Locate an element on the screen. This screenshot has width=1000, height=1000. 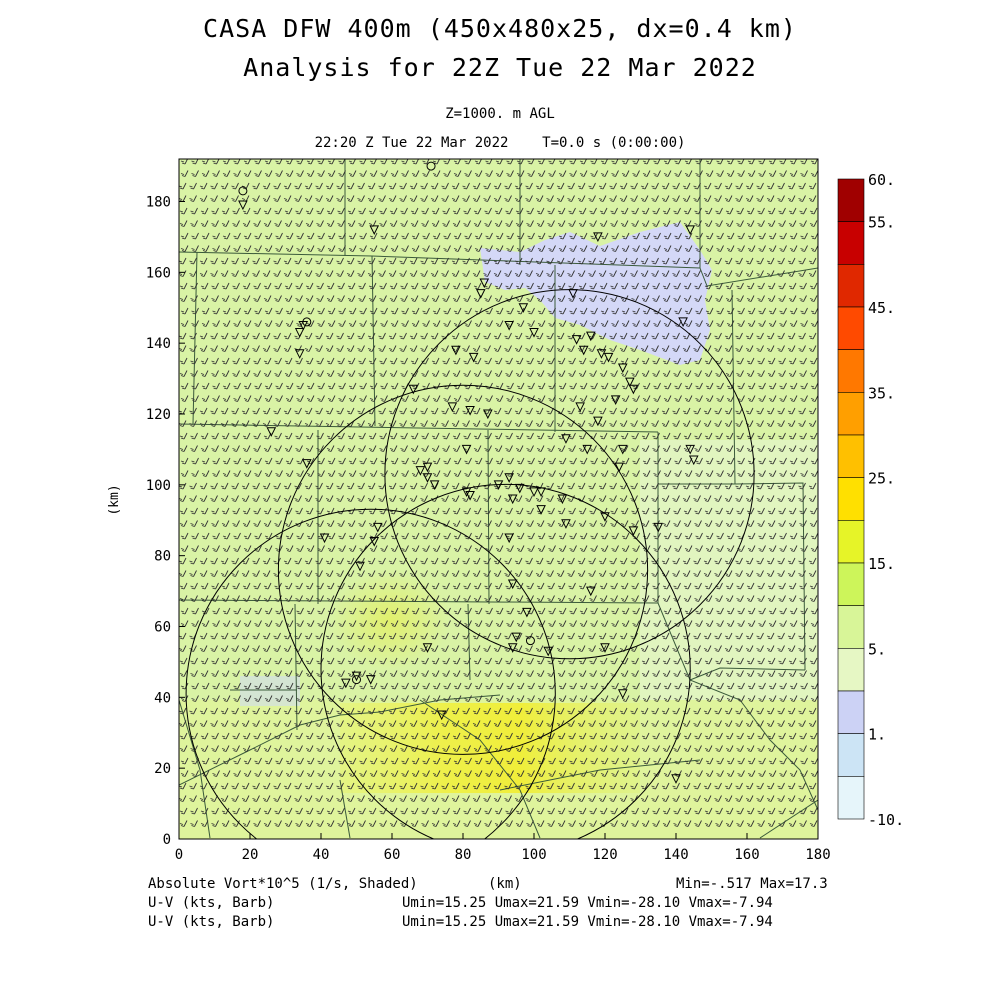
x-tick-label: 20 is located at coordinates (250, 855).